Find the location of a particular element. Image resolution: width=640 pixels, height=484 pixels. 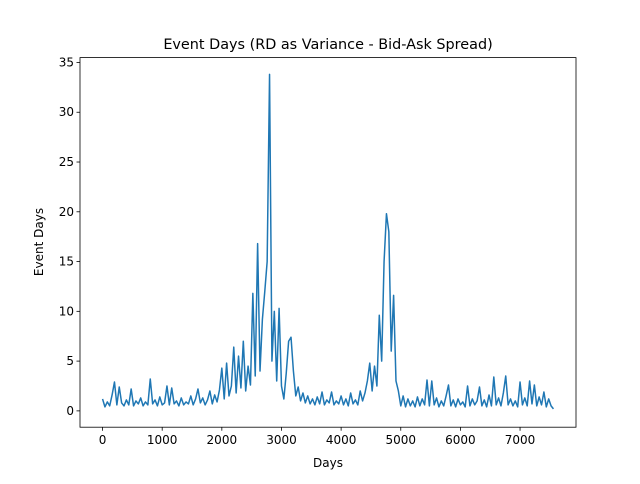

x-tick-label: 2000 is located at coordinates (222, 440).